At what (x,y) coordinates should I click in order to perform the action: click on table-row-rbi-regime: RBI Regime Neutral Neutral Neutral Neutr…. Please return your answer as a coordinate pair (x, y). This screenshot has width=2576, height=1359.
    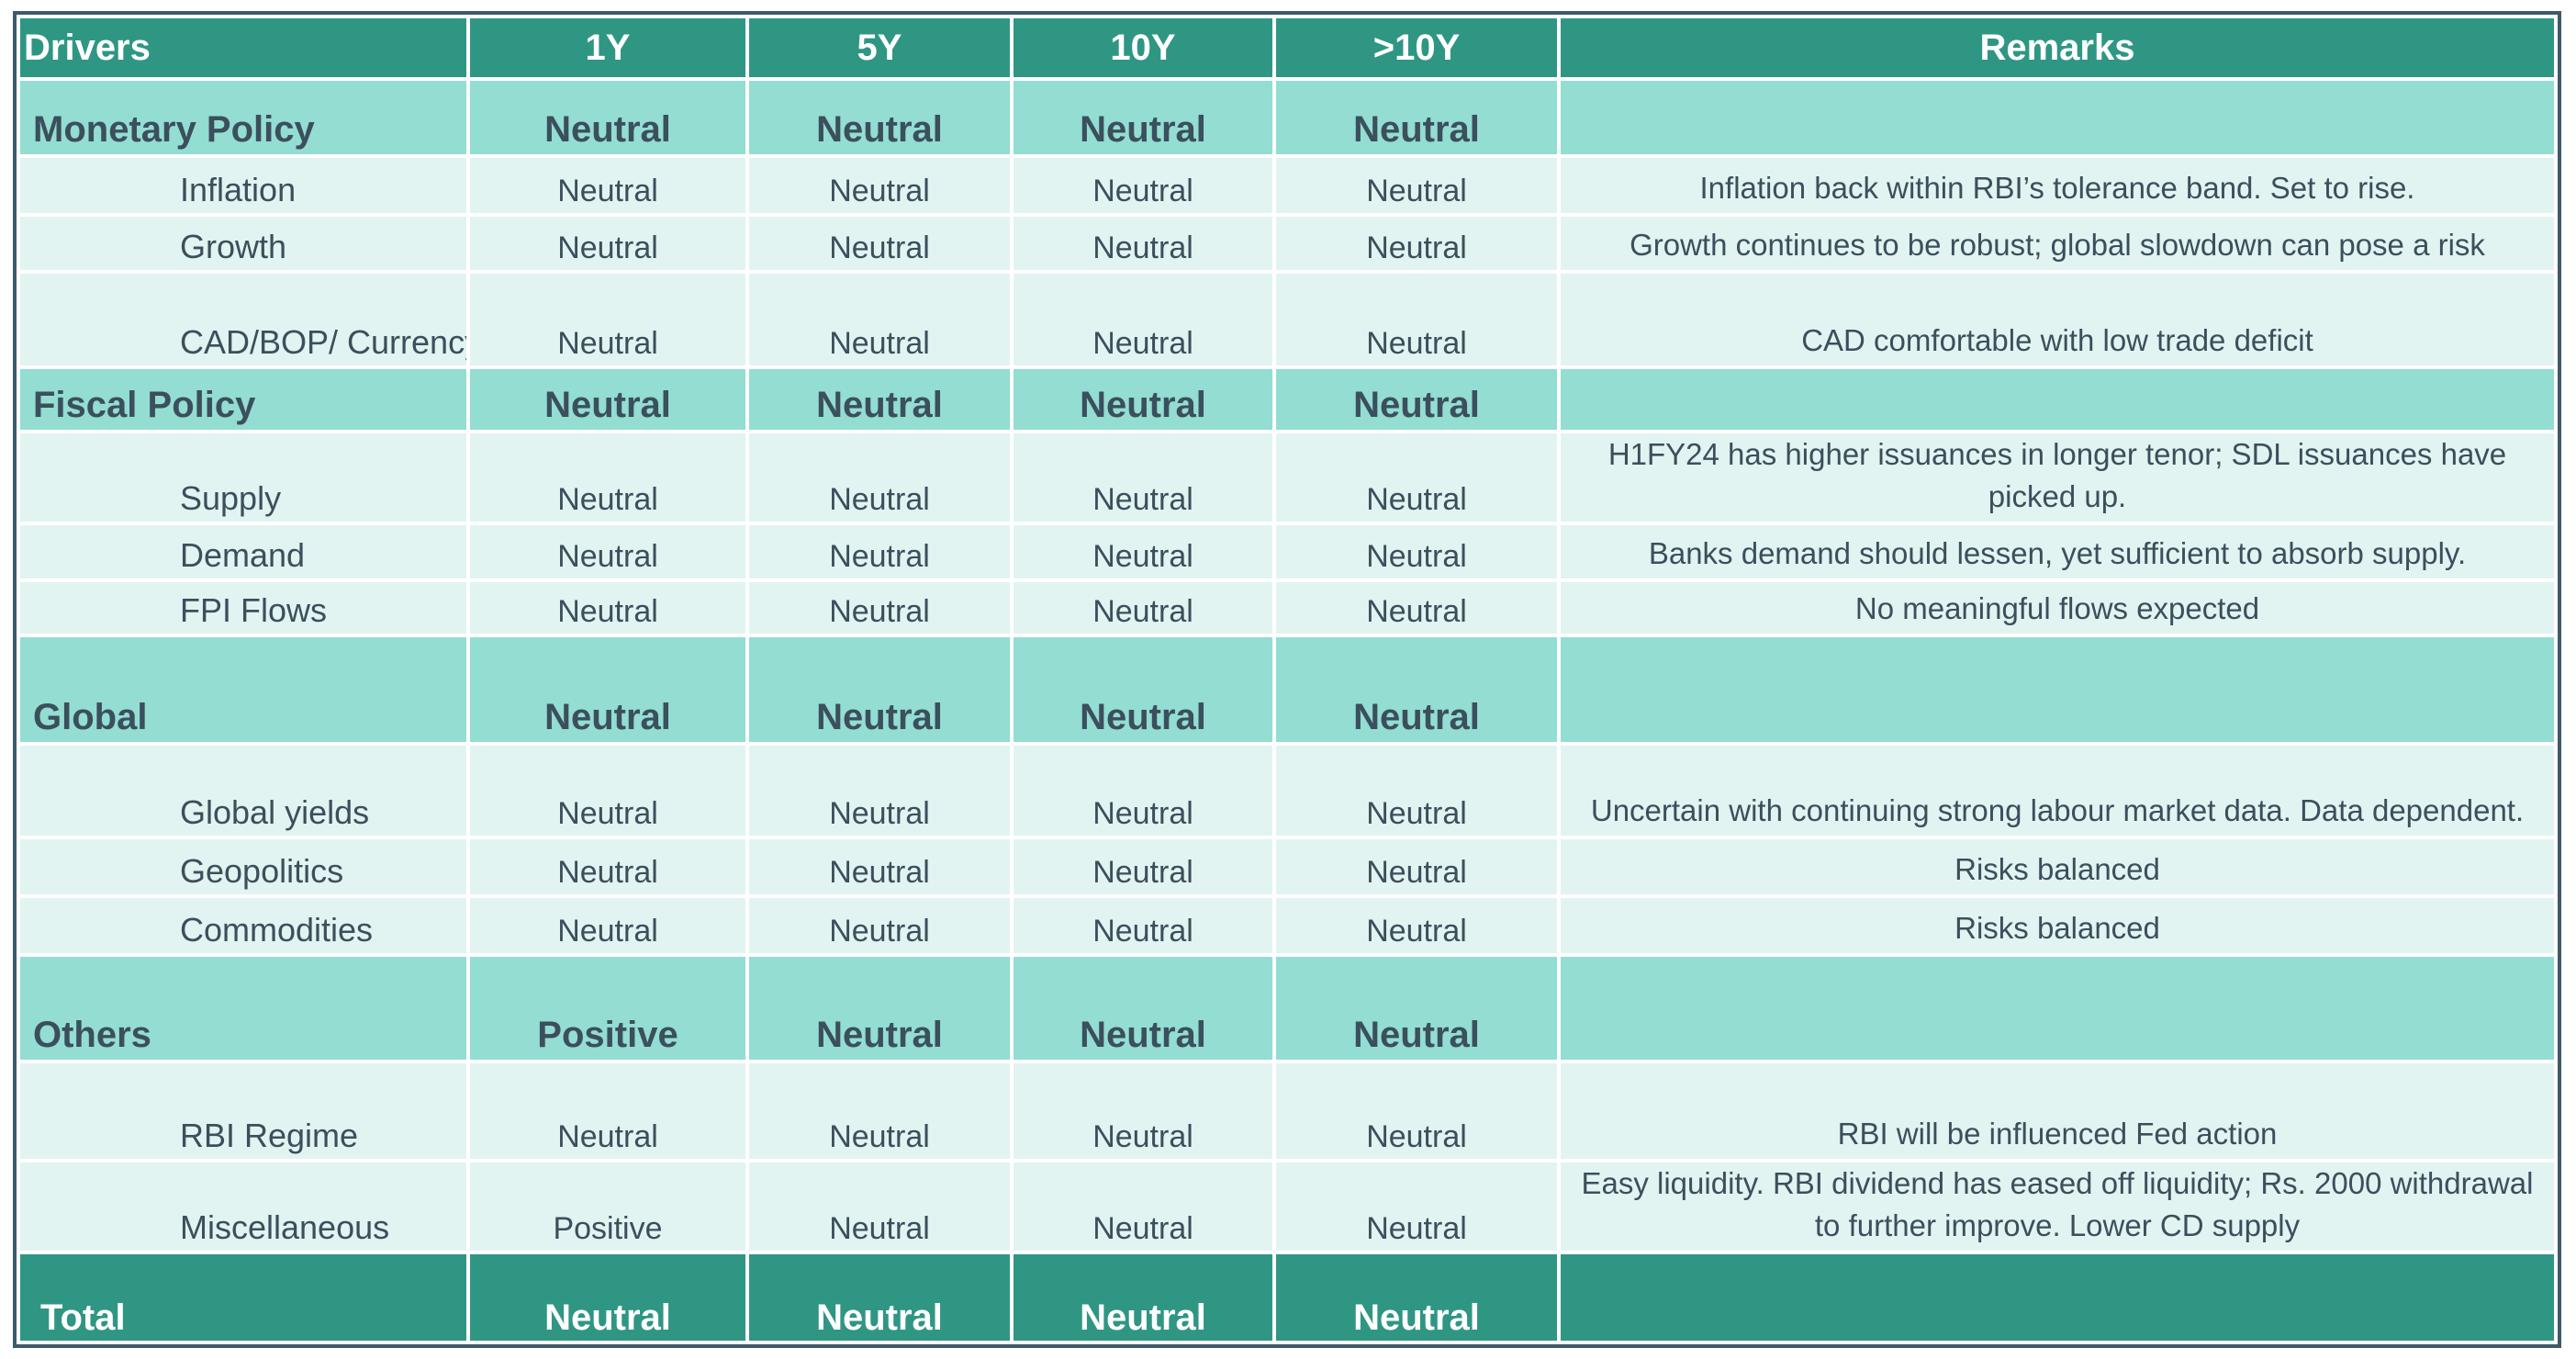
    Looking at the image, I should click on (1287, 1111).